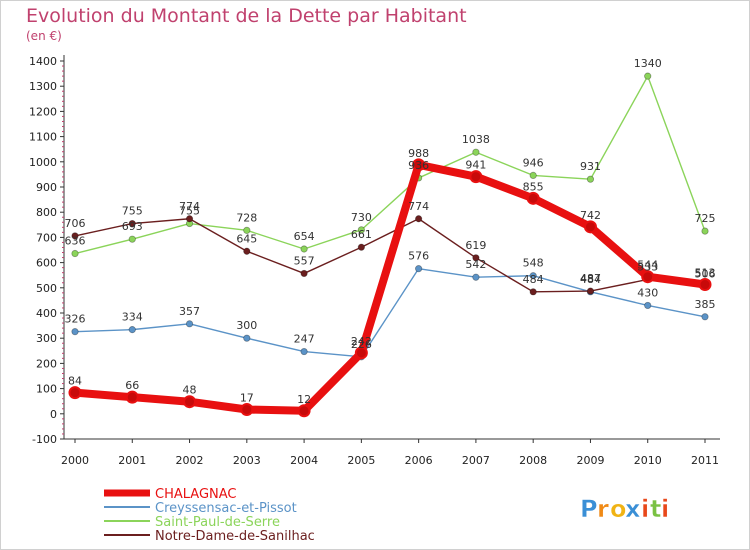 The height and width of the screenshot is (550, 750). Describe the element at coordinates (46, 363) in the screenshot. I see `y-tick-label: 200` at that location.